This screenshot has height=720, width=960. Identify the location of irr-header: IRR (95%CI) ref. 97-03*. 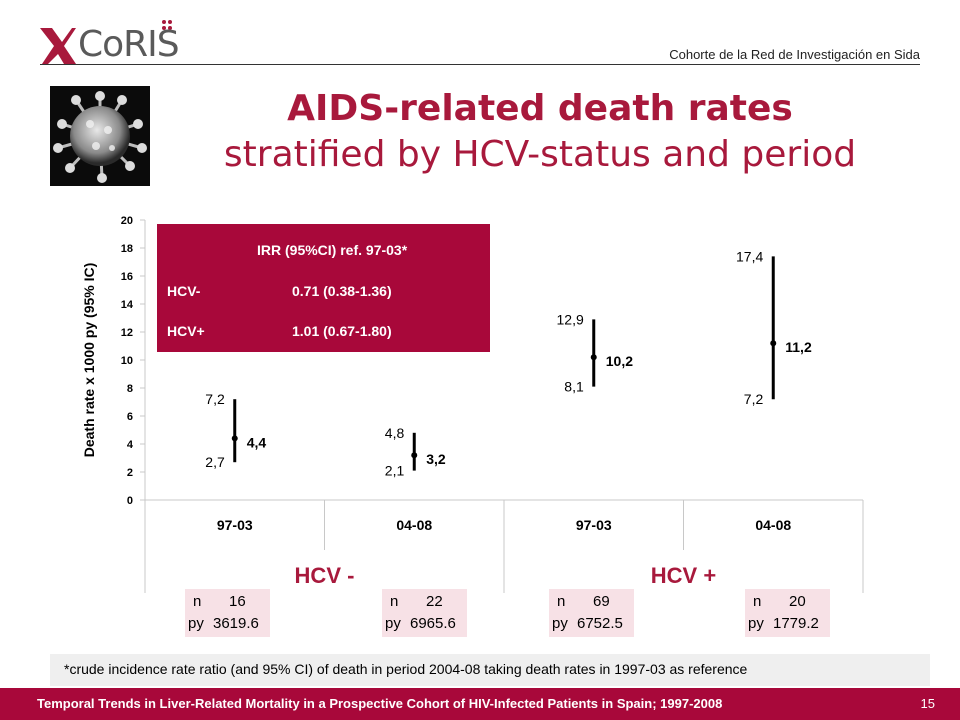
(332, 250).